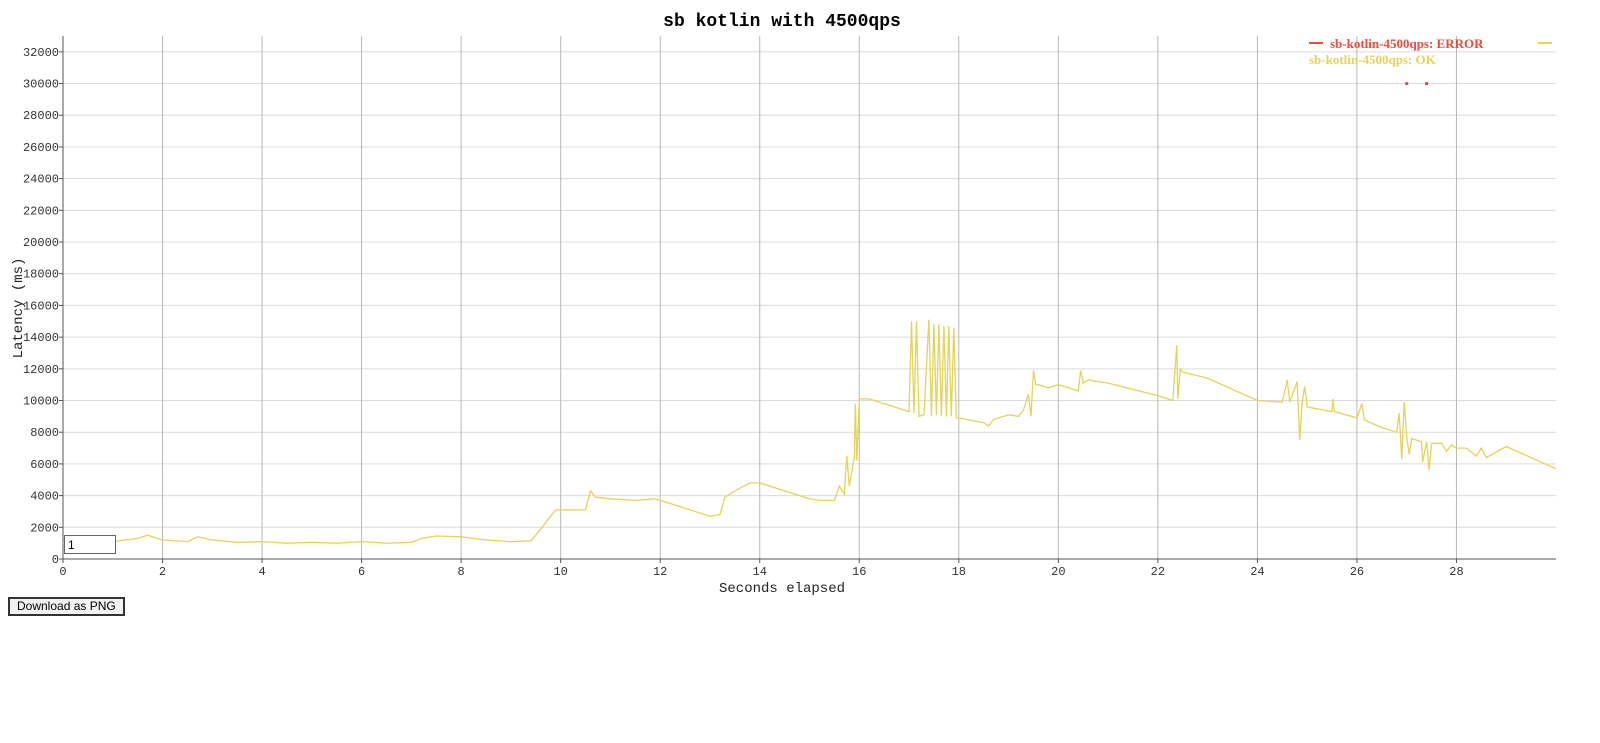 This screenshot has height=743, width=1600. Describe the element at coordinates (41, 116) in the screenshot. I see `y-tick-label: 28000` at that location.